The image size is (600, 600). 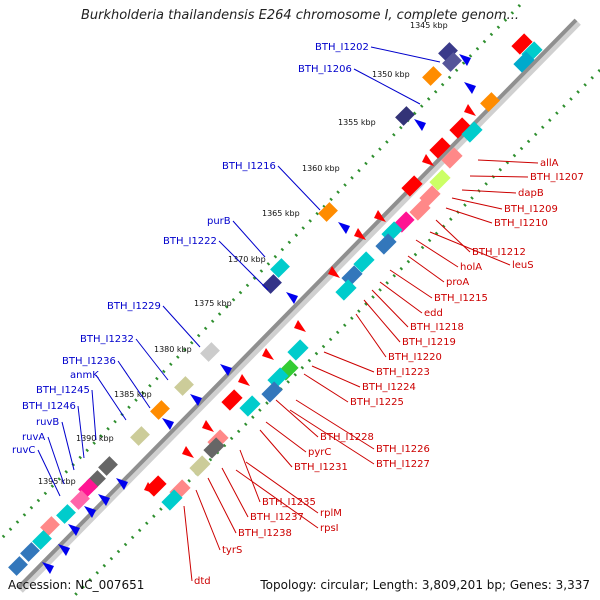 What do you see at coordinates (347, 437) in the screenshot?
I see `gene-label-bth_i1228: BTH_I1228` at bounding box center [347, 437].